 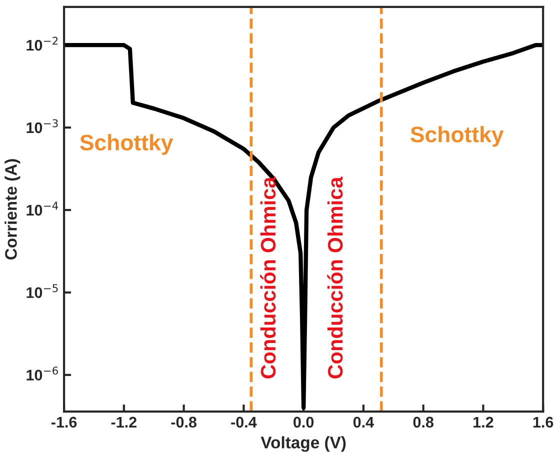 What do you see at coordinates (42, 373) in the screenshot?
I see `y-tick-label: 10$^{−6}$` at bounding box center [42, 373].